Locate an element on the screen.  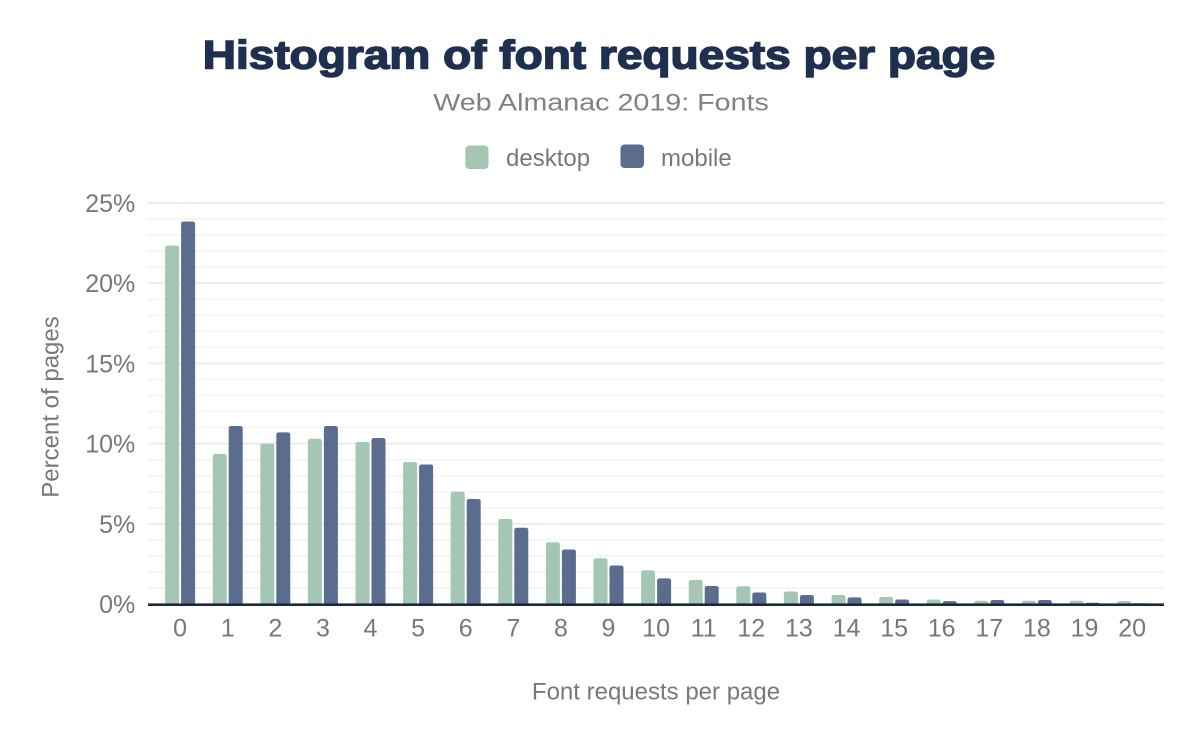
svg-text: 10 is located at coordinates (656, 628).